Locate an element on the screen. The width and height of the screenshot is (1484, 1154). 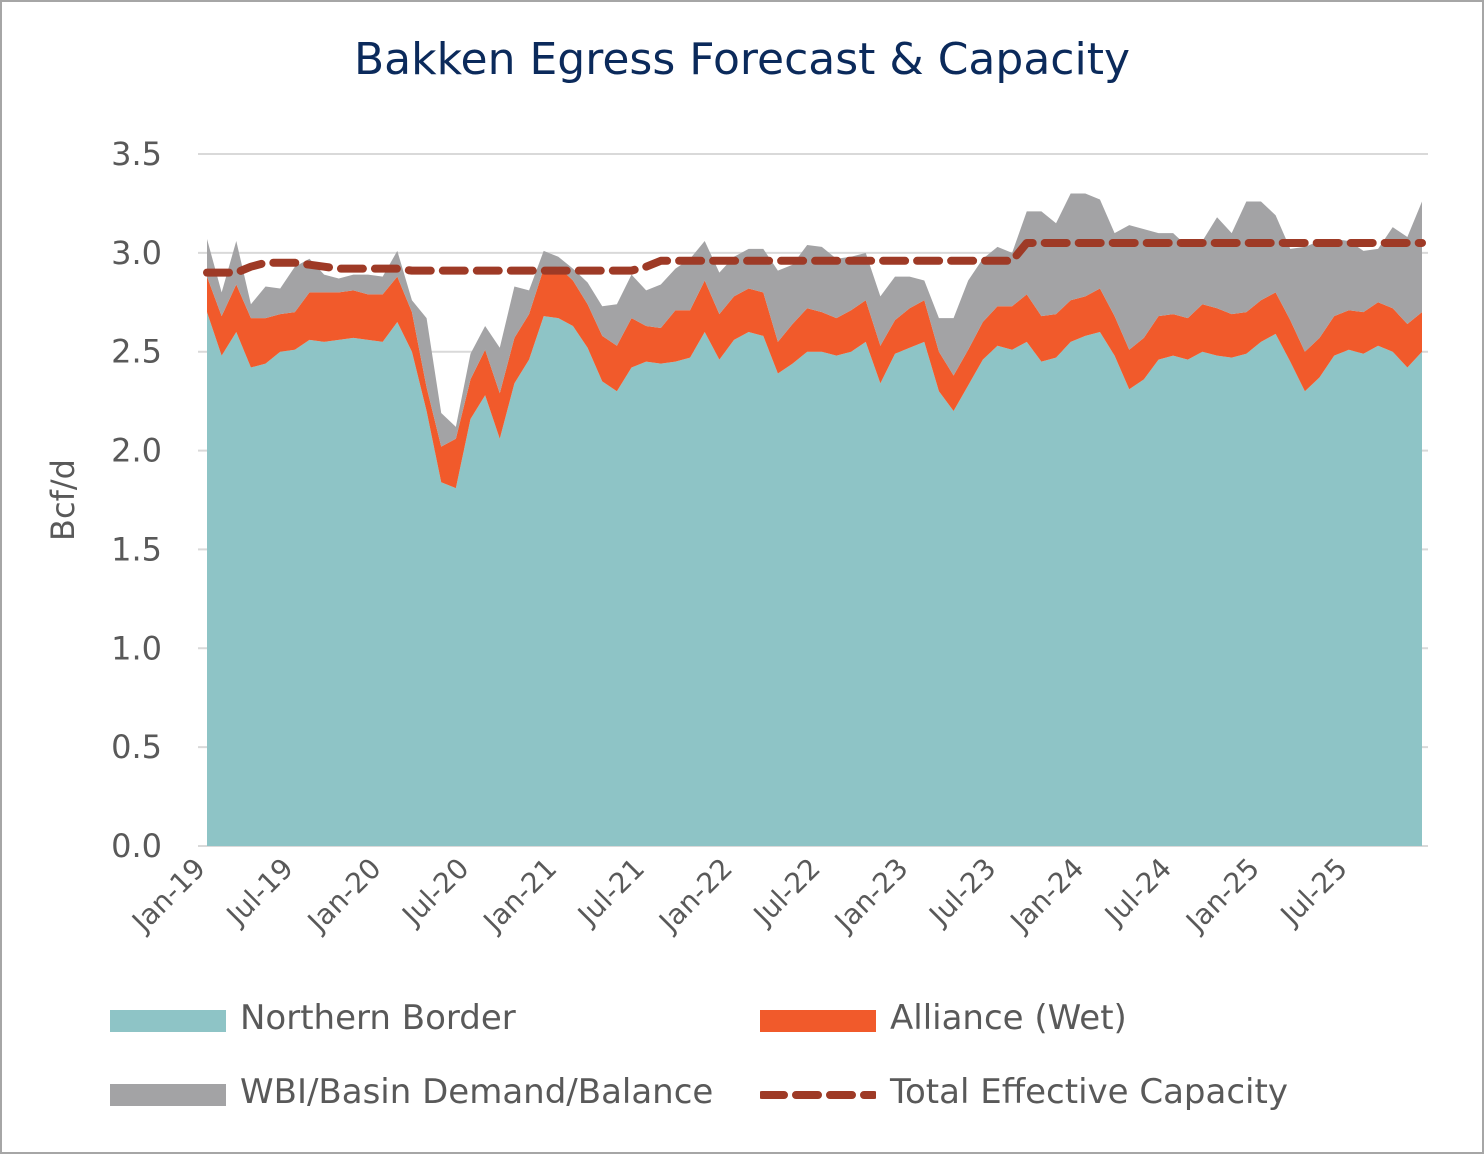
x-tick-label: Jan-20 is located at coordinates (344, 896).